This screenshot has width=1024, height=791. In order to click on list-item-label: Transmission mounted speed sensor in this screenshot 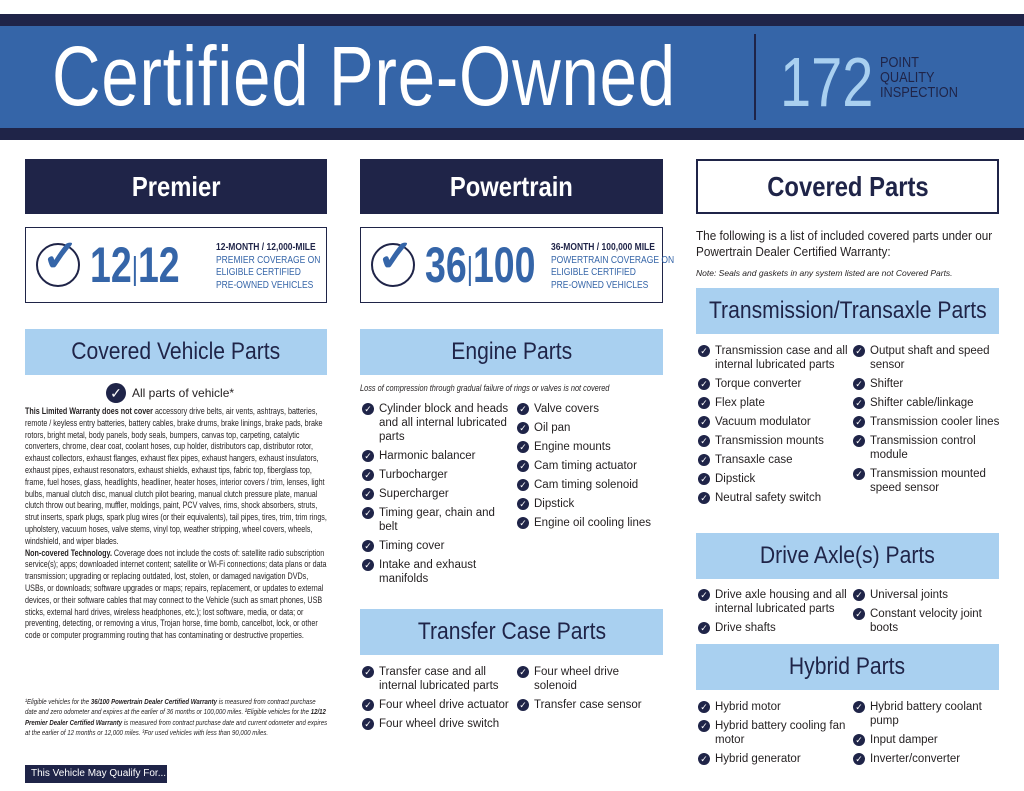, I will do `click(928, 481)`.